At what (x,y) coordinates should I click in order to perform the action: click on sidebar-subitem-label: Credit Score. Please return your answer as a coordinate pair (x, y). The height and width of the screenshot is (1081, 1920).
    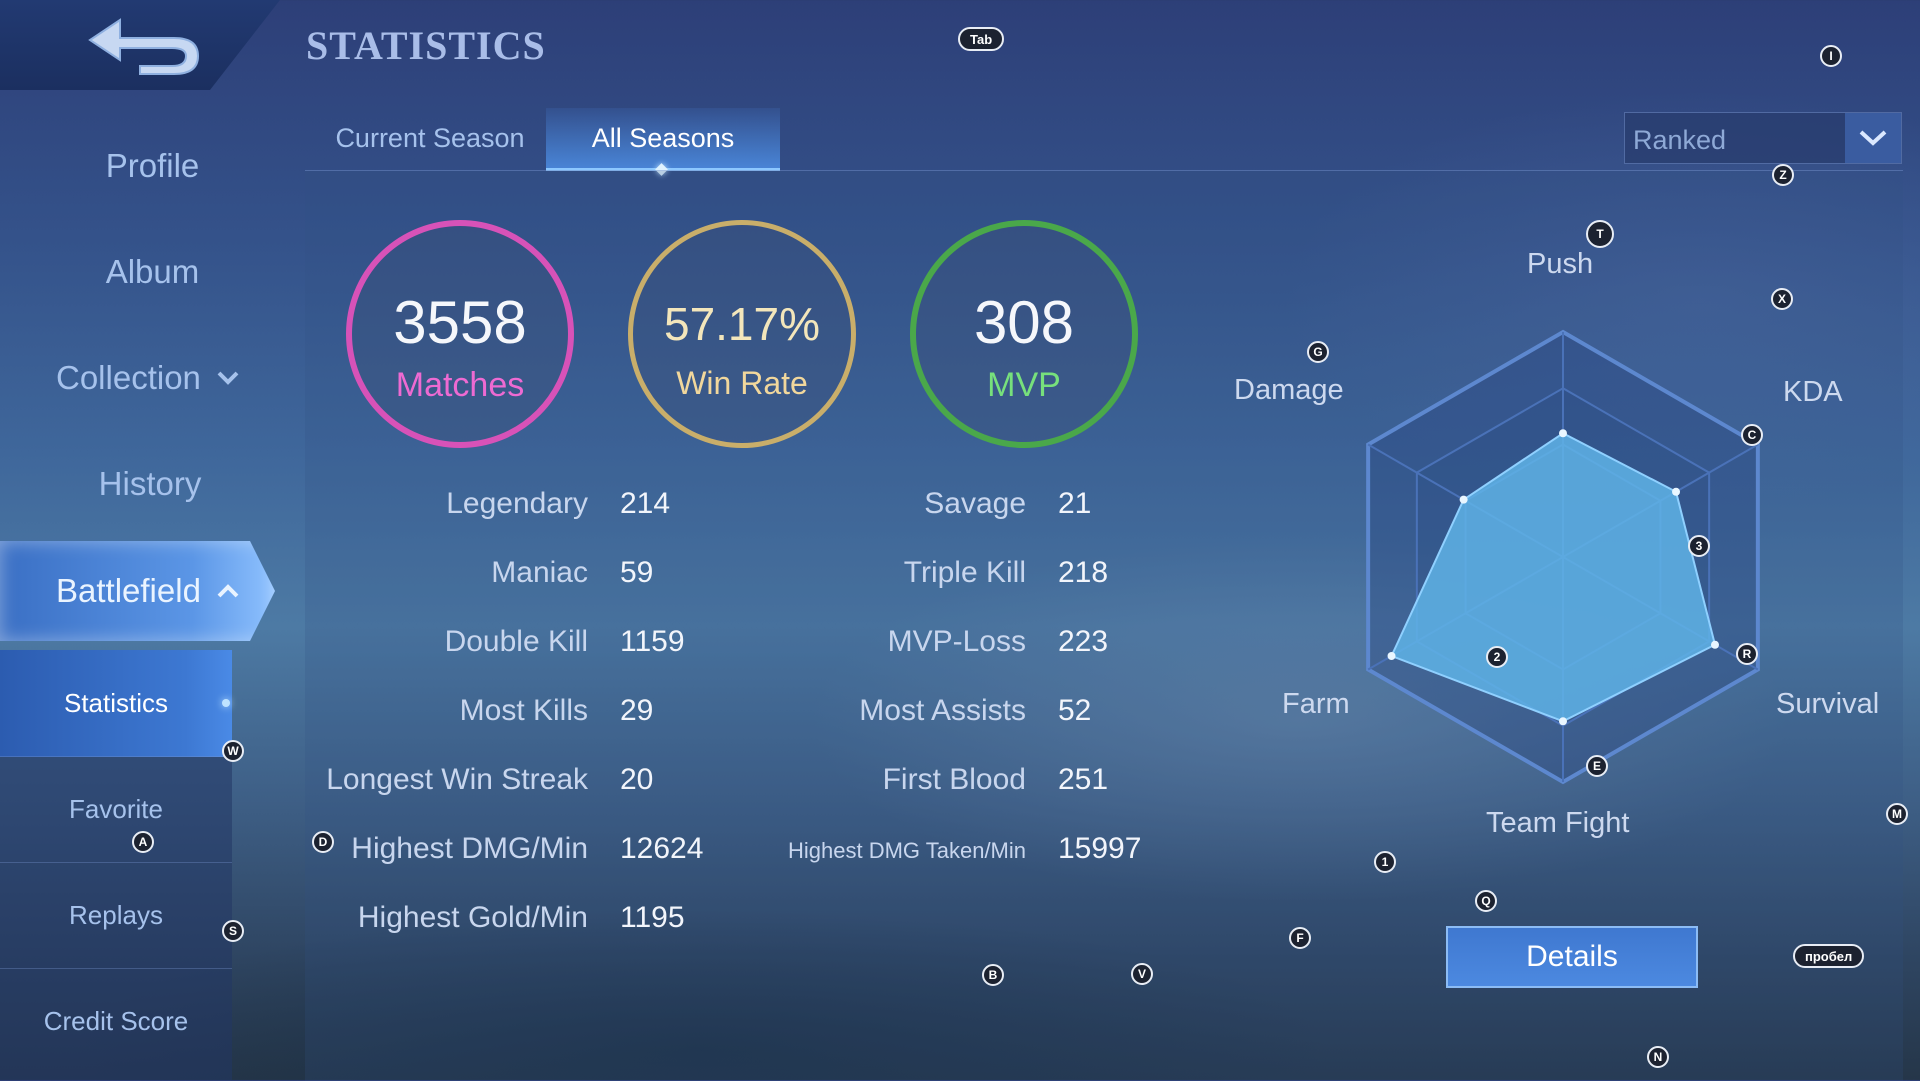
    Looking at the image, I should click on (116, 1020).